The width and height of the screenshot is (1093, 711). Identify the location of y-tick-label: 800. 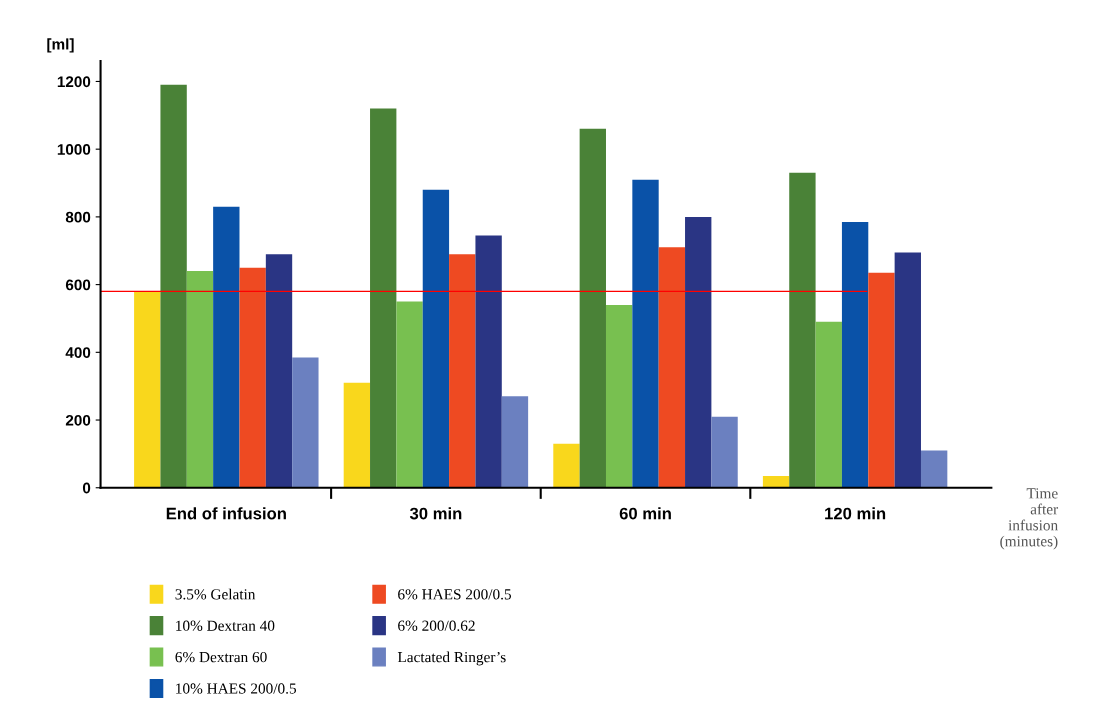
(78, 217).